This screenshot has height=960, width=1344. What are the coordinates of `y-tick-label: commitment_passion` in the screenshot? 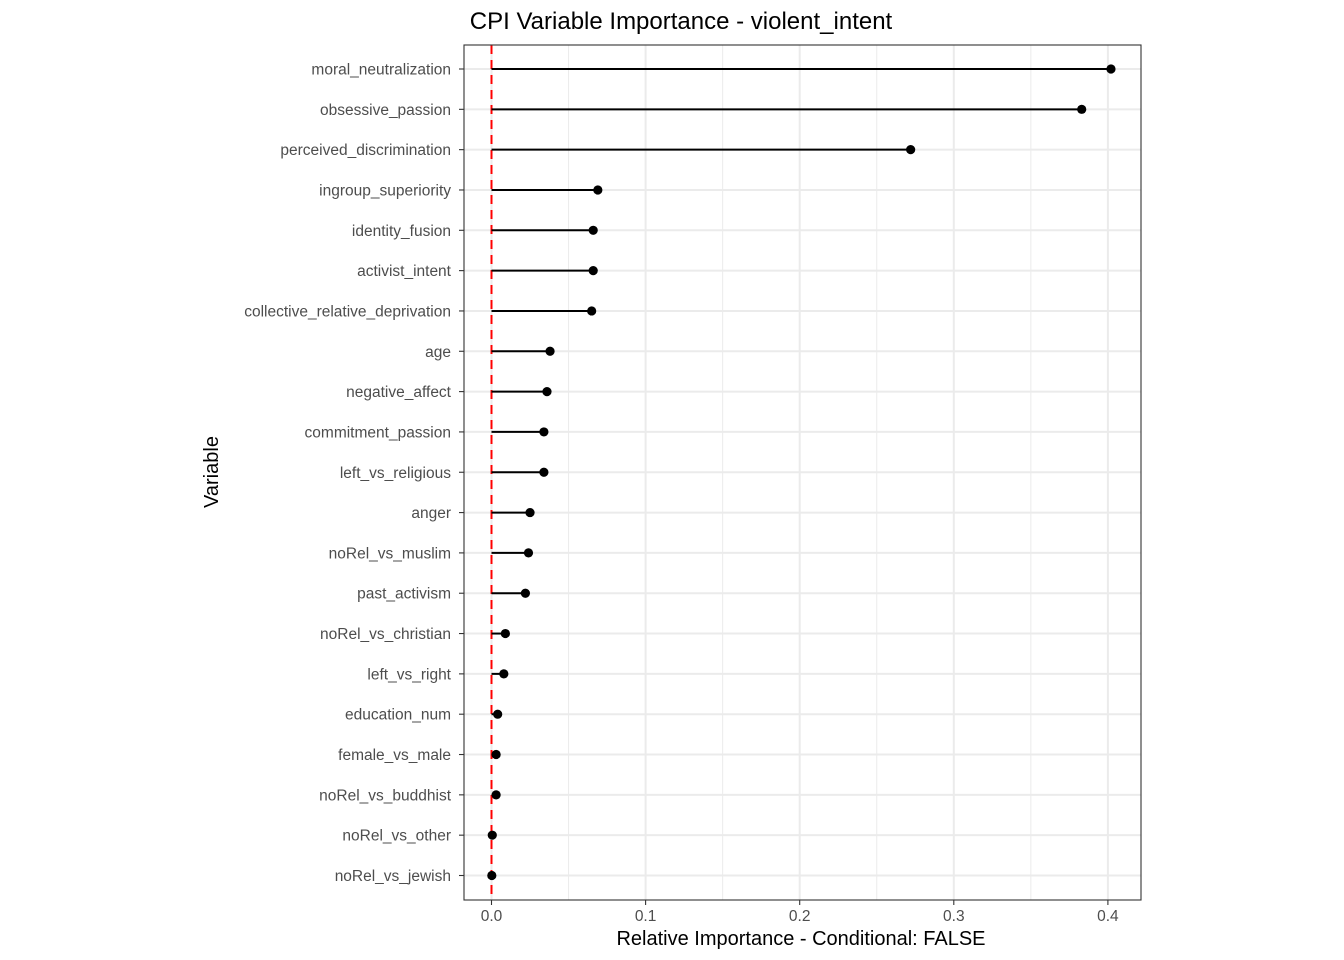 It's located at (378, 432).